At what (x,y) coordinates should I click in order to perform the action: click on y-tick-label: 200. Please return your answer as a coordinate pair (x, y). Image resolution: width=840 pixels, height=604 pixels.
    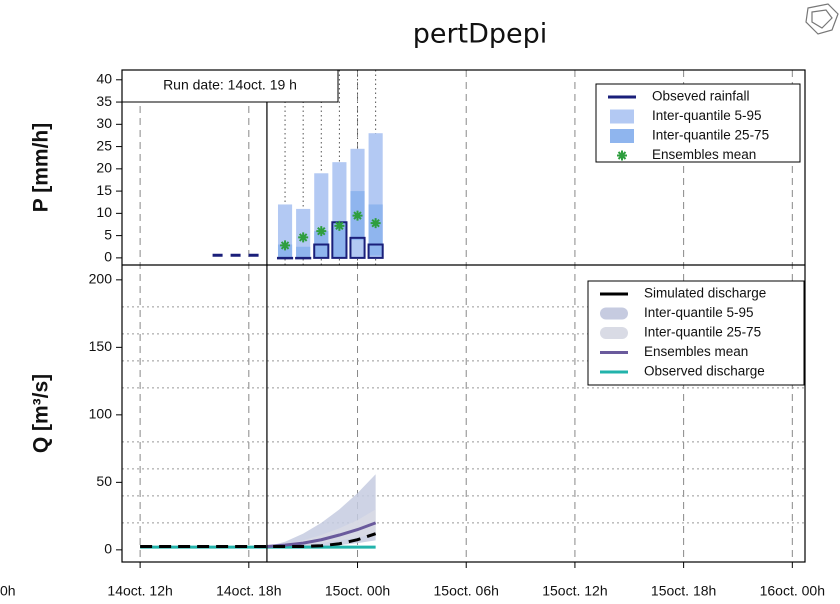
    Looking at the image, I should click on (101, 279).